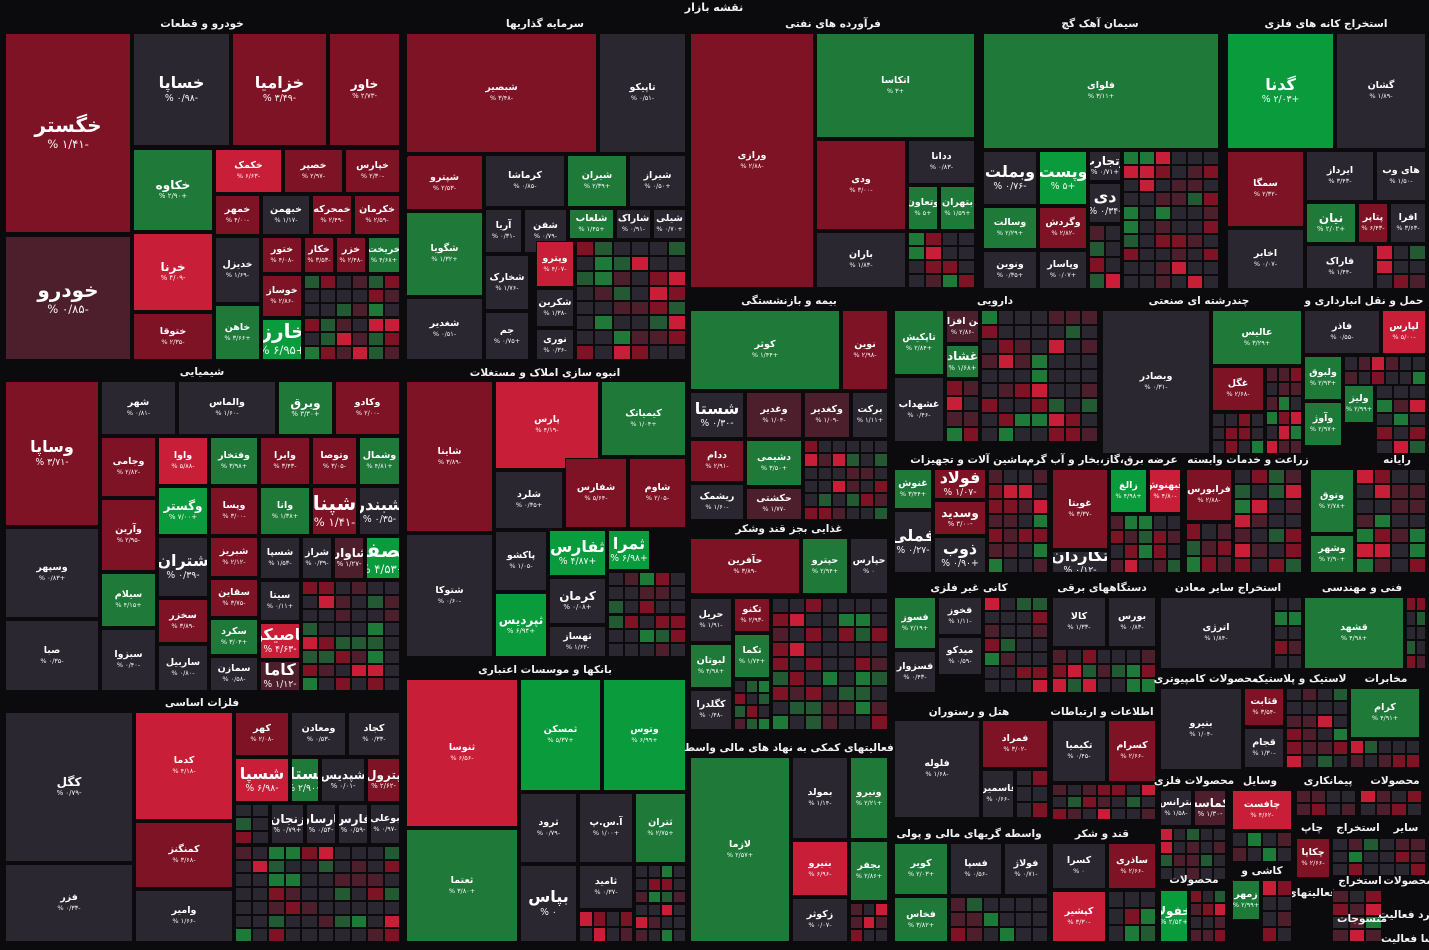  I want to click on stock-tile: کجاد -۰/۳۳ %, so click(374, 734).